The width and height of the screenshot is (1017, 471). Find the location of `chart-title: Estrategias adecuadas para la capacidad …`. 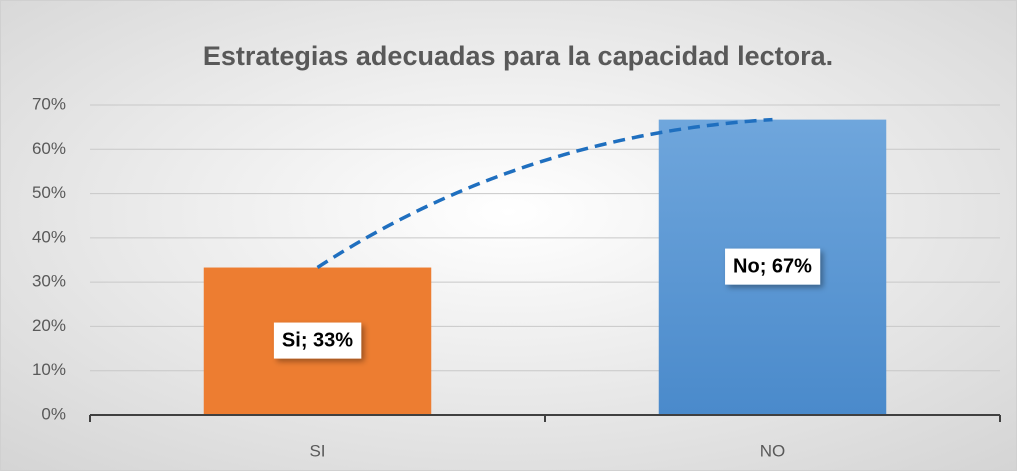

chart-title: Estrategias adecuadas para la capacidad … is located at coordinates (518, 56).